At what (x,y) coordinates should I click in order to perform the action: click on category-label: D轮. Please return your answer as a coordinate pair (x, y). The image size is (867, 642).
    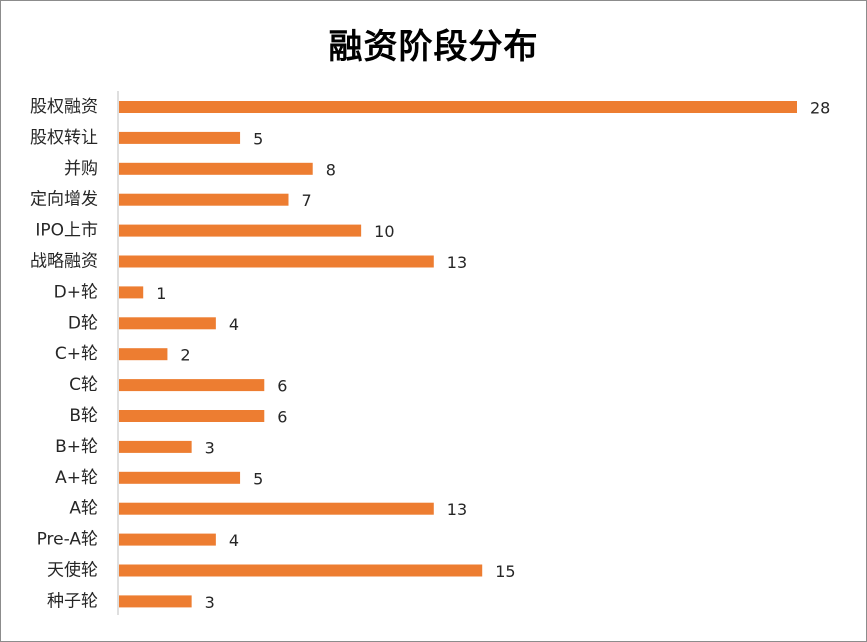
    Looking at the image, I should click on (83, 323).